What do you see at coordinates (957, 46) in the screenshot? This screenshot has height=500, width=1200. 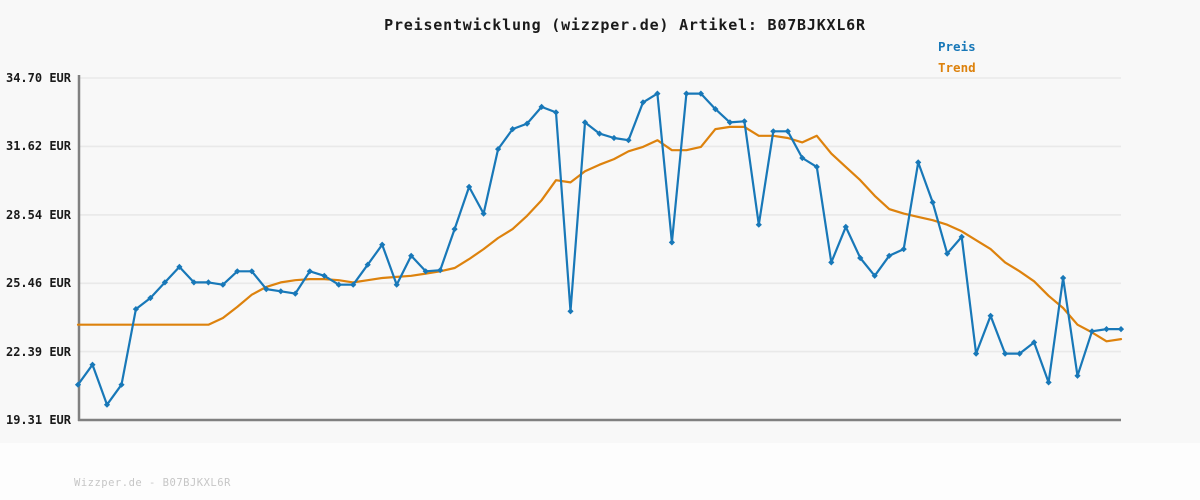 I see `legend-item-preis: Preis` at bounding box center [957, 46].